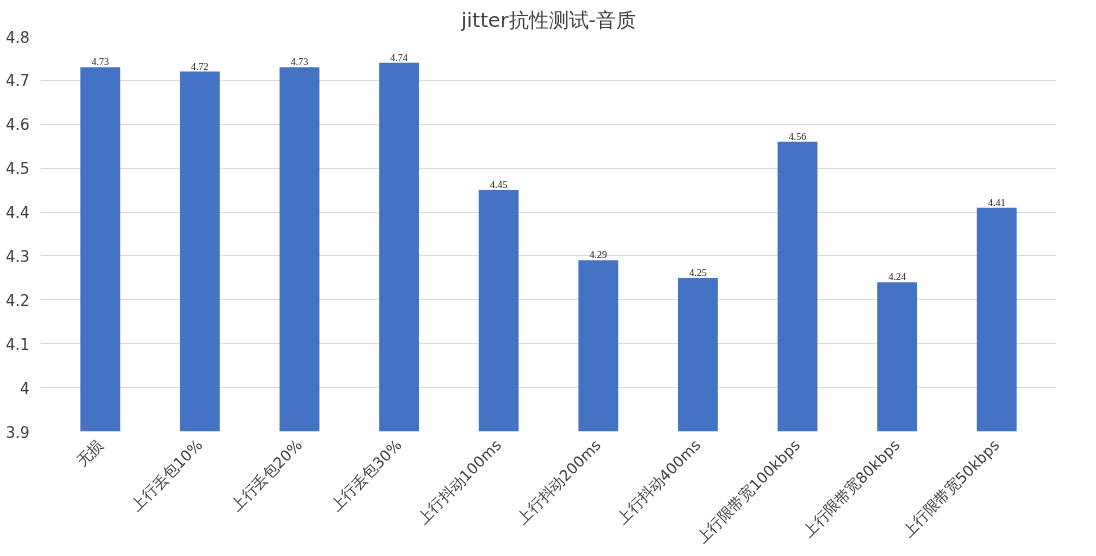 The width and height of the screenshot is (1096, 556). I want to click on y-tick-label: 4.1, so click(17, 344).